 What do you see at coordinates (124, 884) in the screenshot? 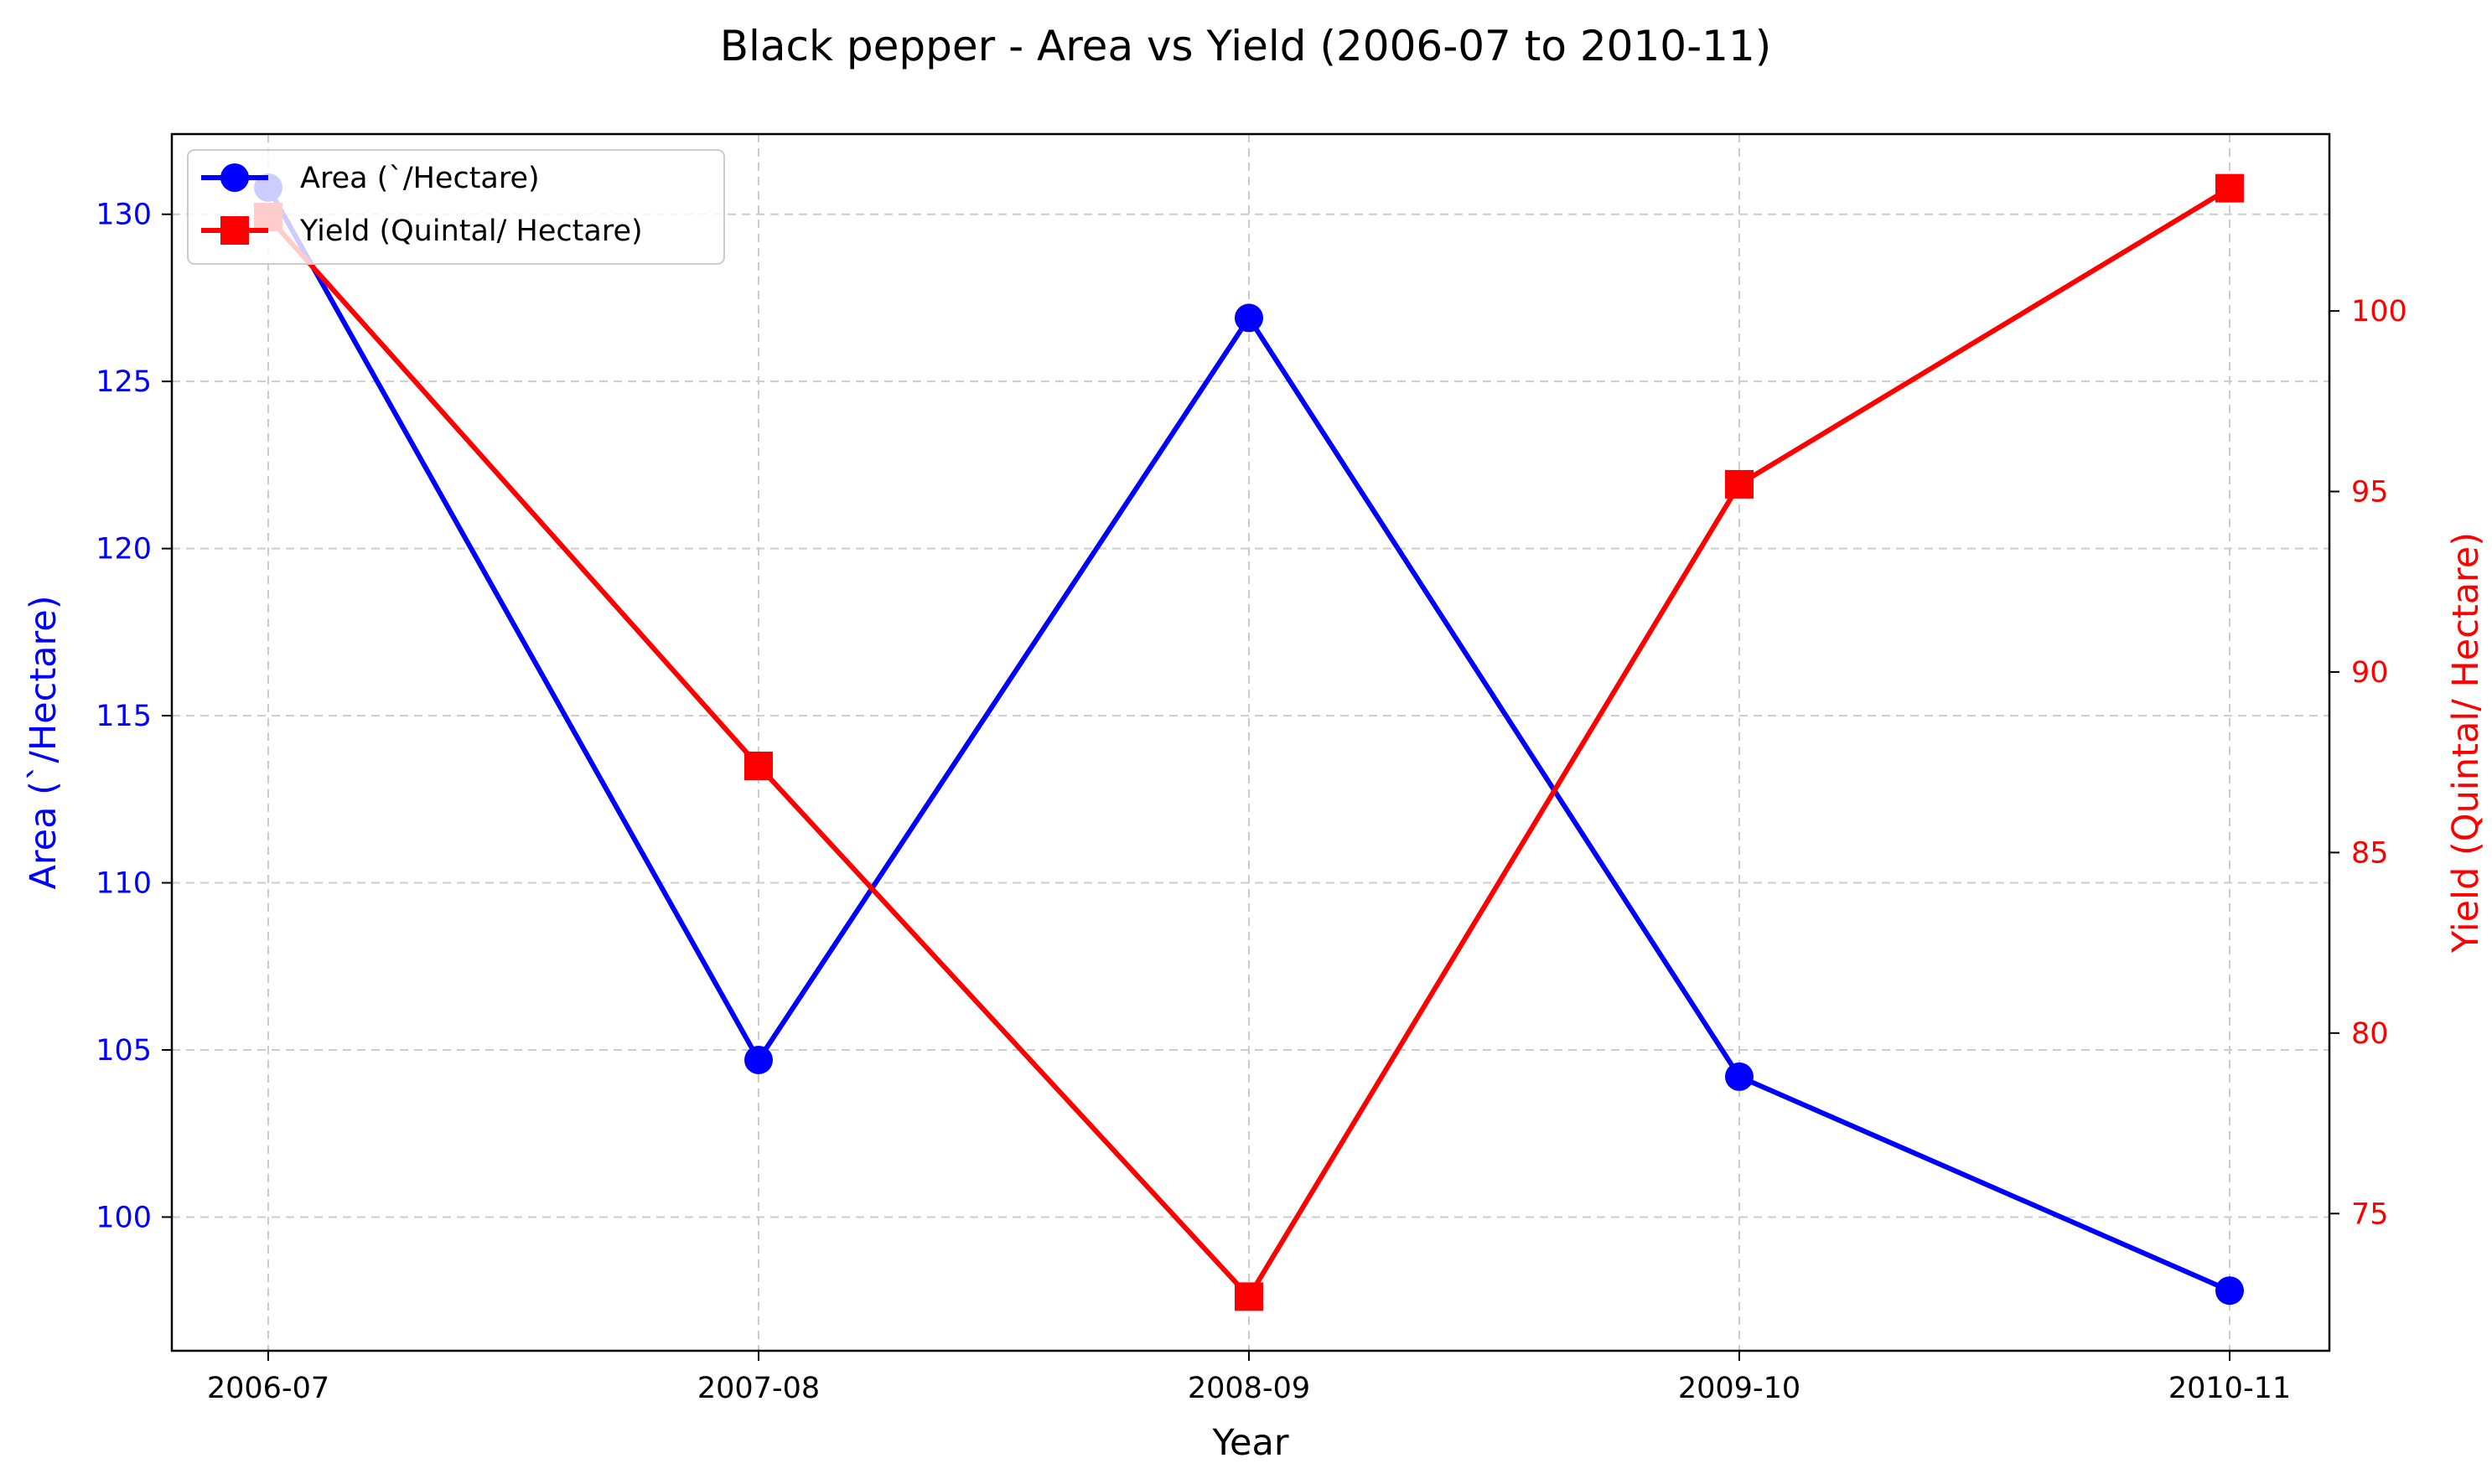
I see `left-tick-label: 110` at bounding box center [124, 884].